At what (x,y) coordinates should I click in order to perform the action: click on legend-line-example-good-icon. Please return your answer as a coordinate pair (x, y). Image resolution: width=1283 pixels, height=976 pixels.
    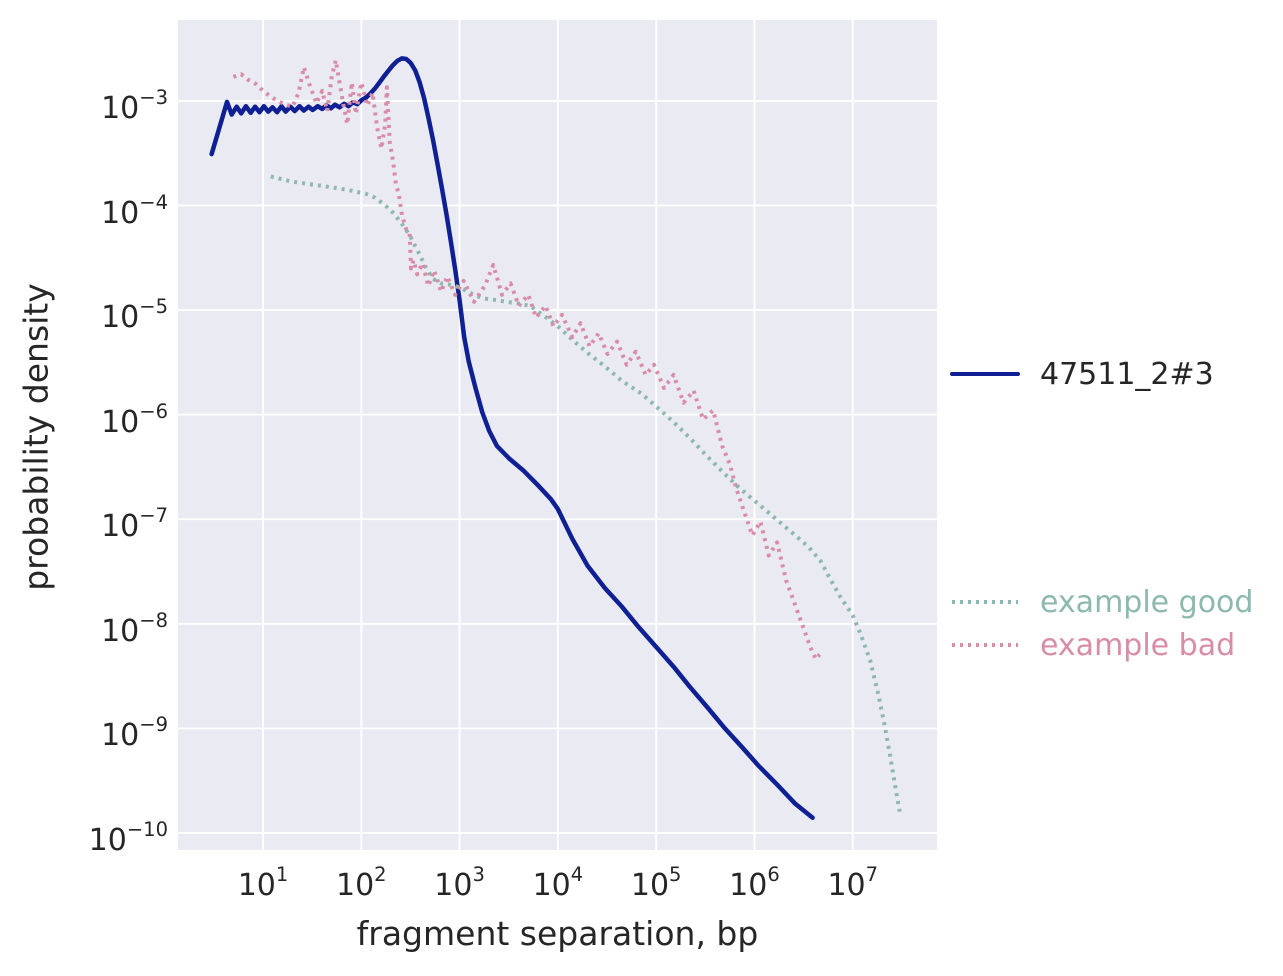
    Looking at the image, I should click on (985, 602).